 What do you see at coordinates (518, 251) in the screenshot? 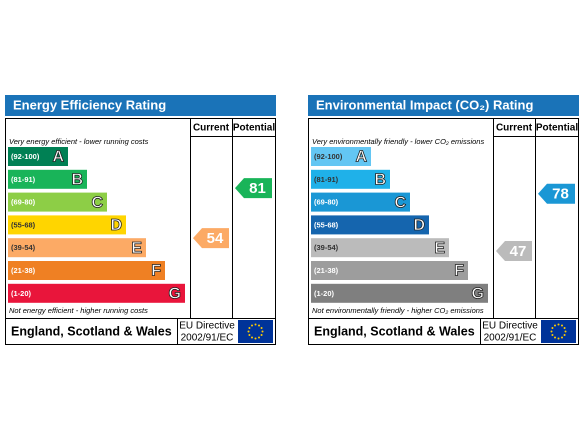
I see `rating-value: 47` at bounding box center [518, 251].